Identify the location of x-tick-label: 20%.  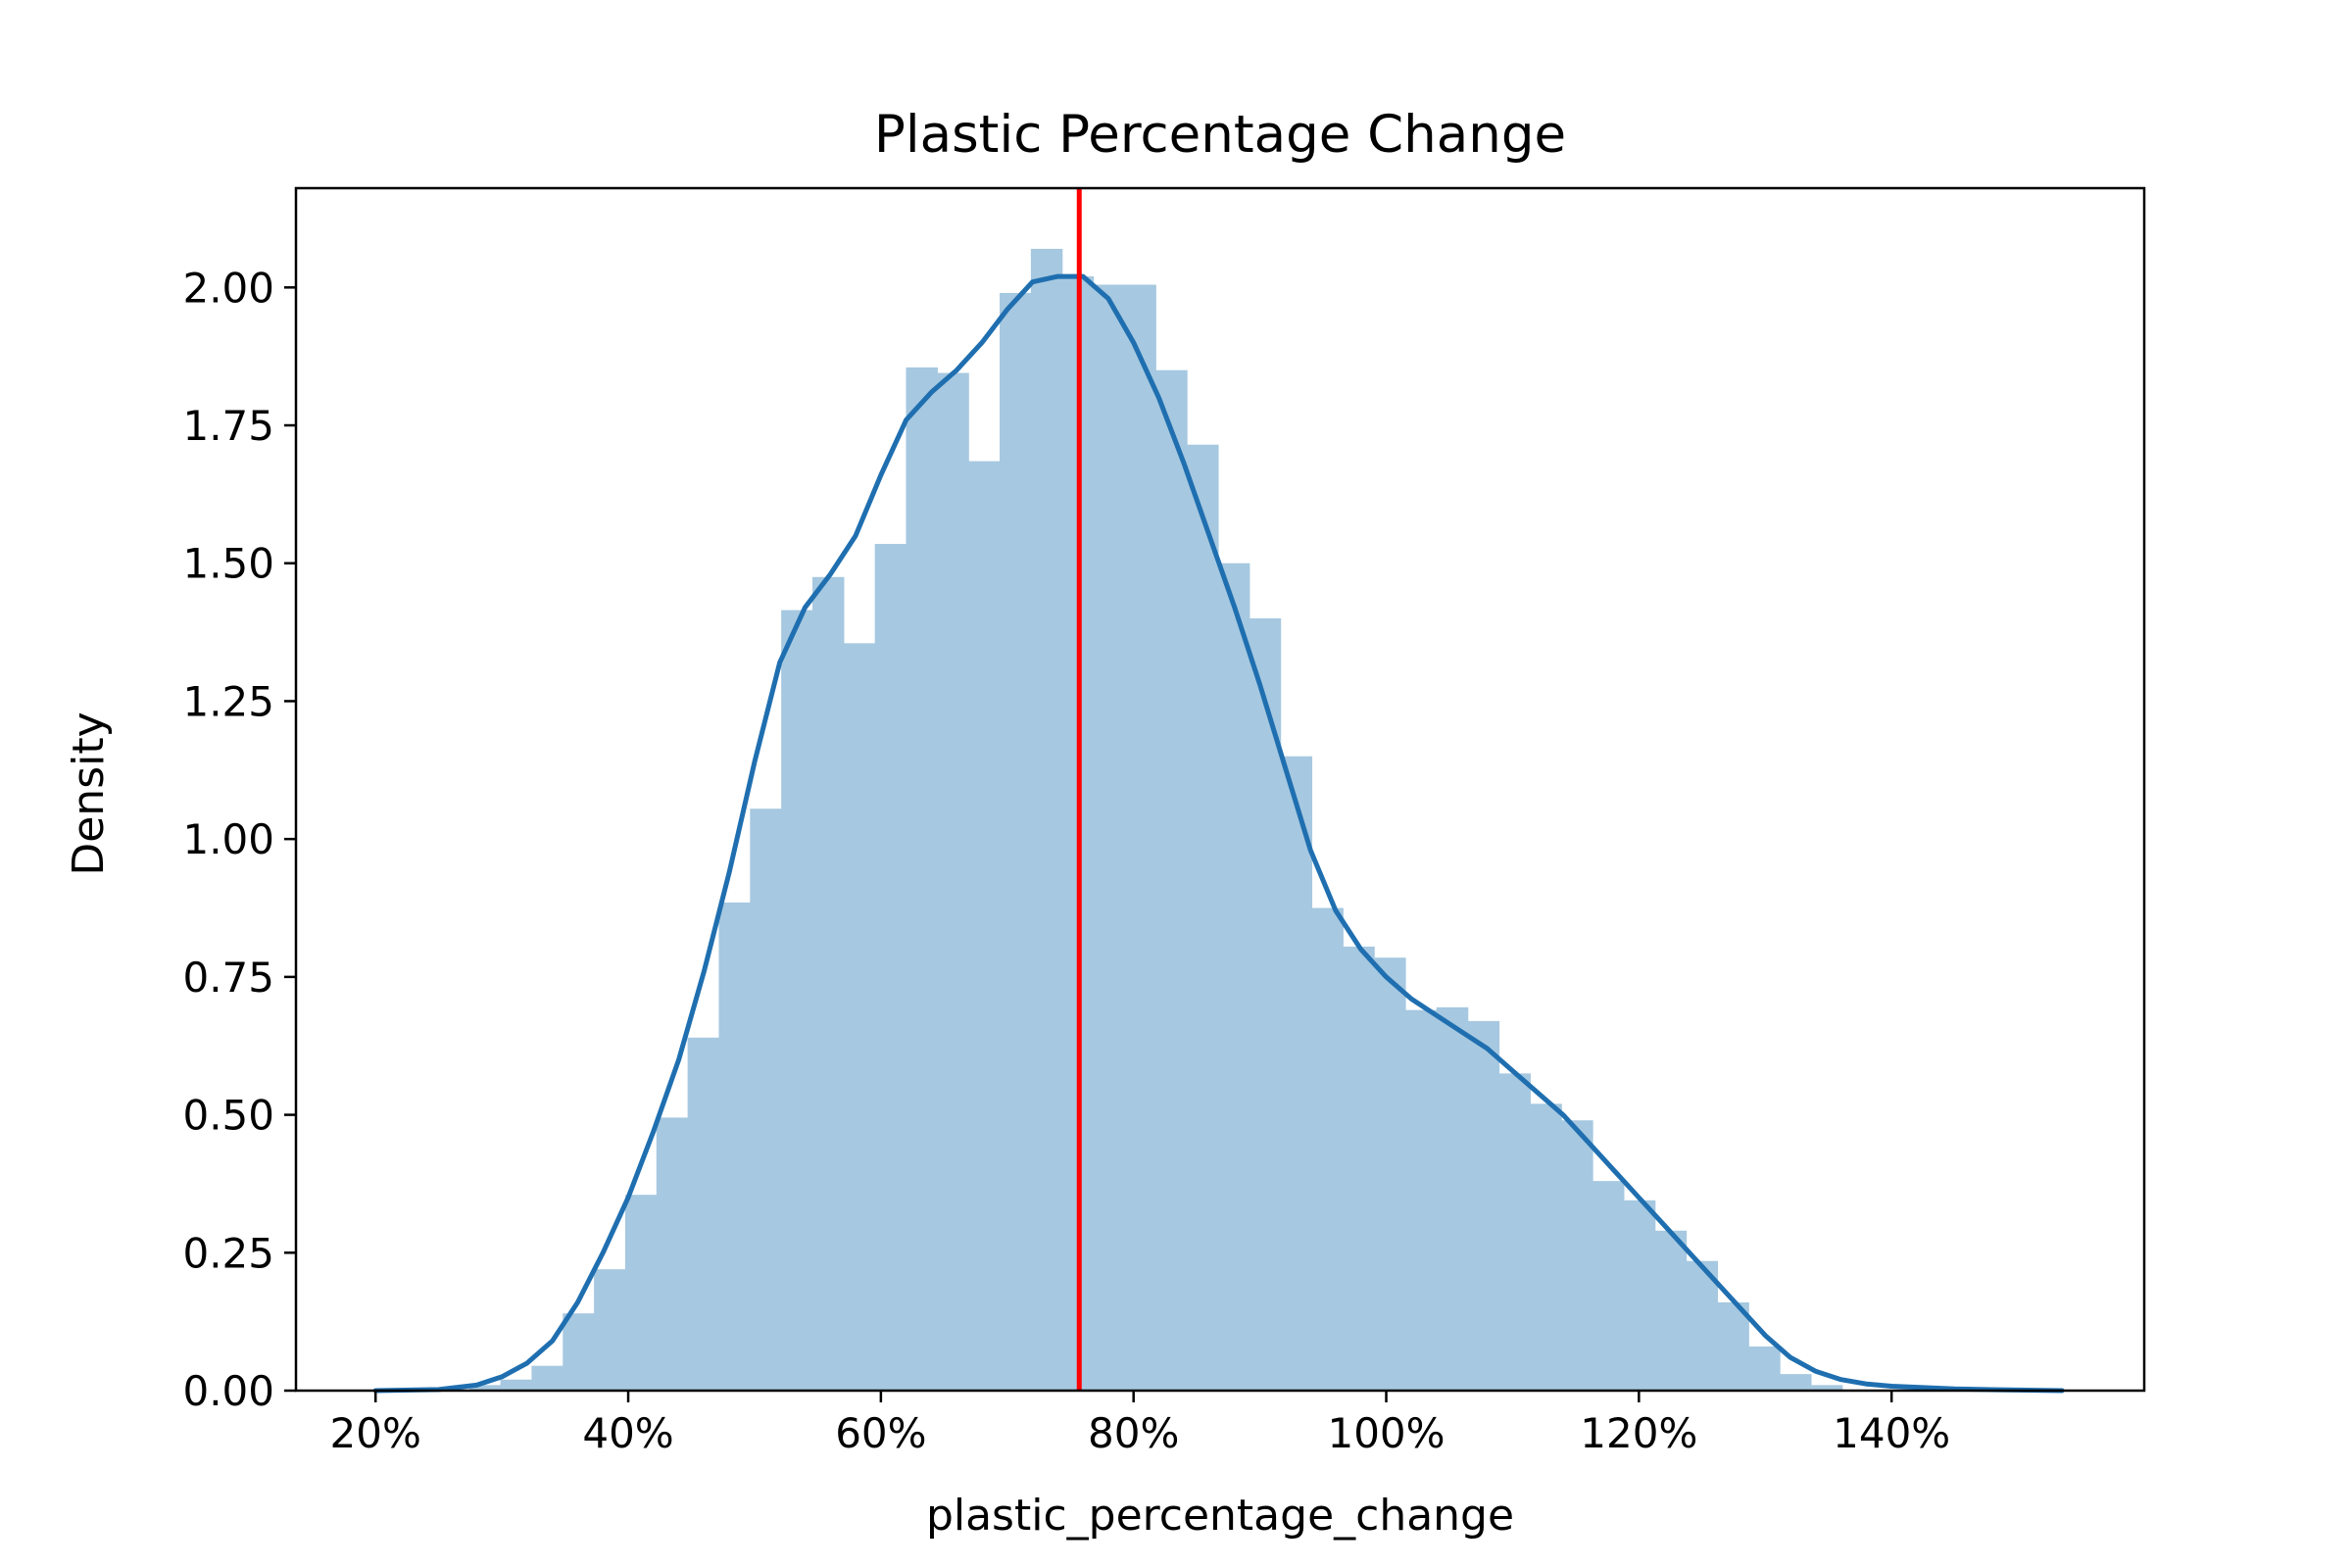
(375, 1433).